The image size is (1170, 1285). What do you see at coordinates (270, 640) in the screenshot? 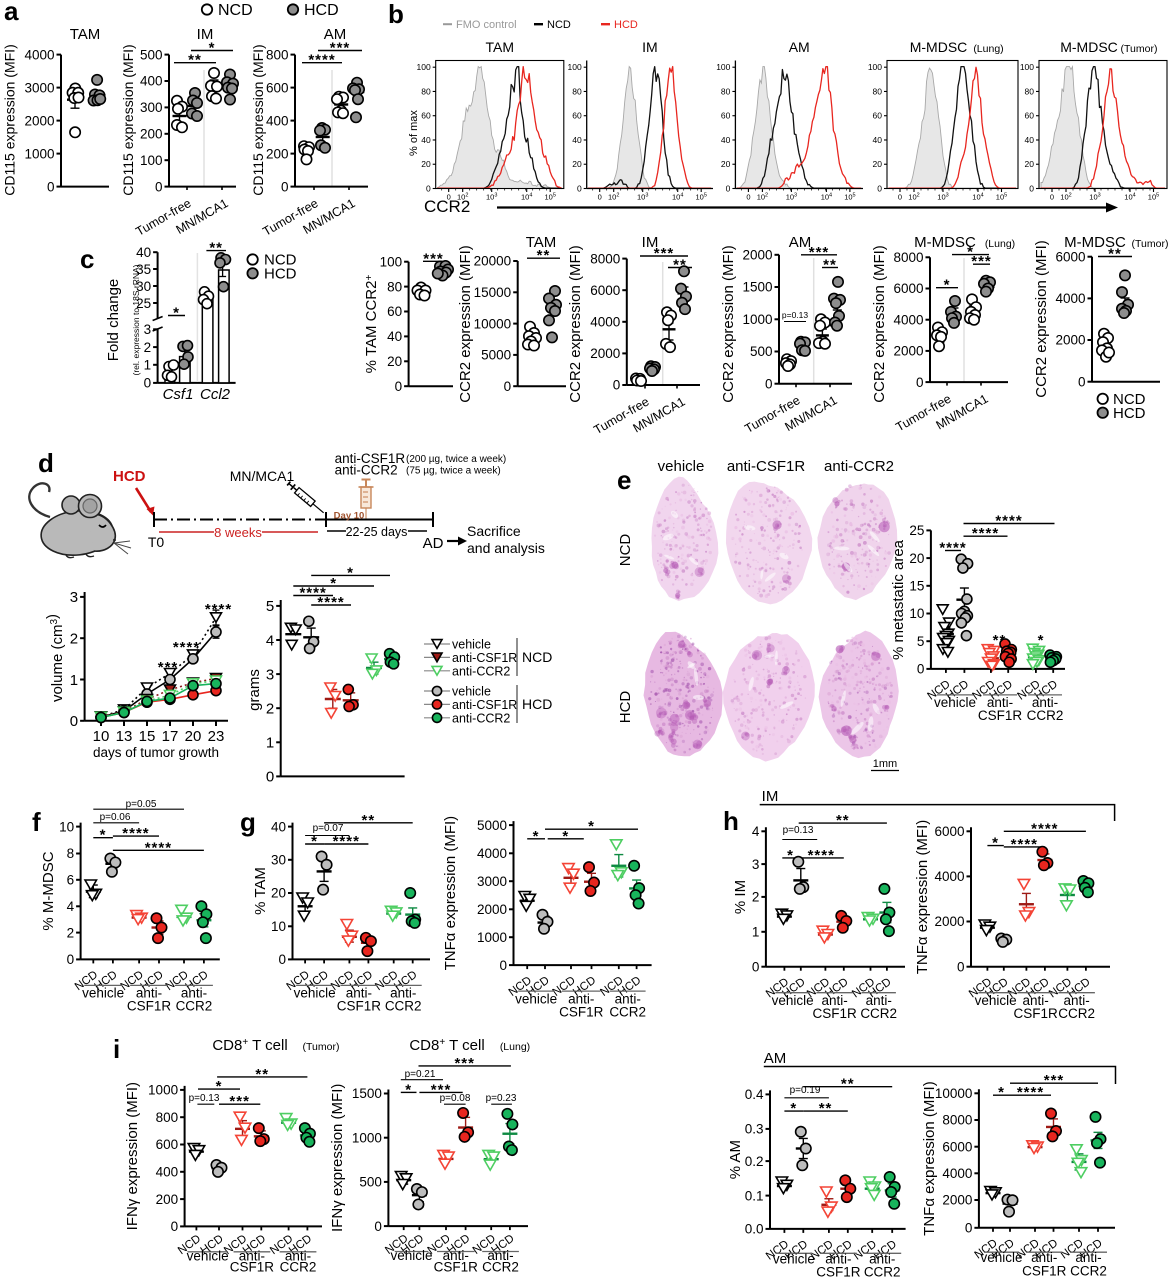
I see `svg-text: 4` at bounding box center [270, 640].